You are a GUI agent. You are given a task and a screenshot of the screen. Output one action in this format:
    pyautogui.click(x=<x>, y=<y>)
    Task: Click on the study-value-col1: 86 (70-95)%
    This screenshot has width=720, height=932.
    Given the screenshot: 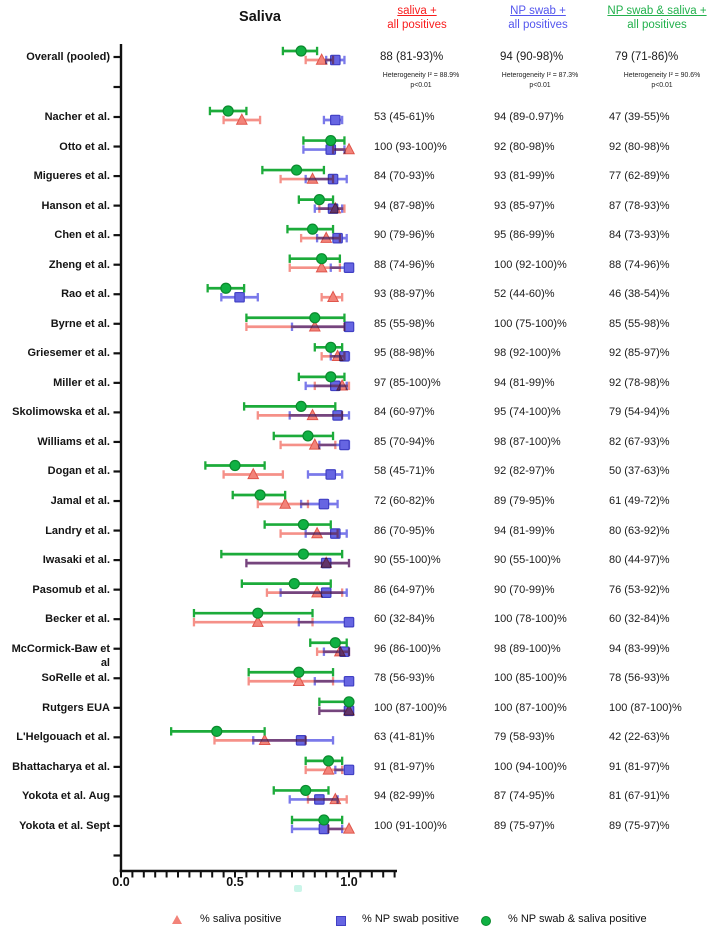 What is the action you would take?
    pyautogui.click(x=404, y=530)
    